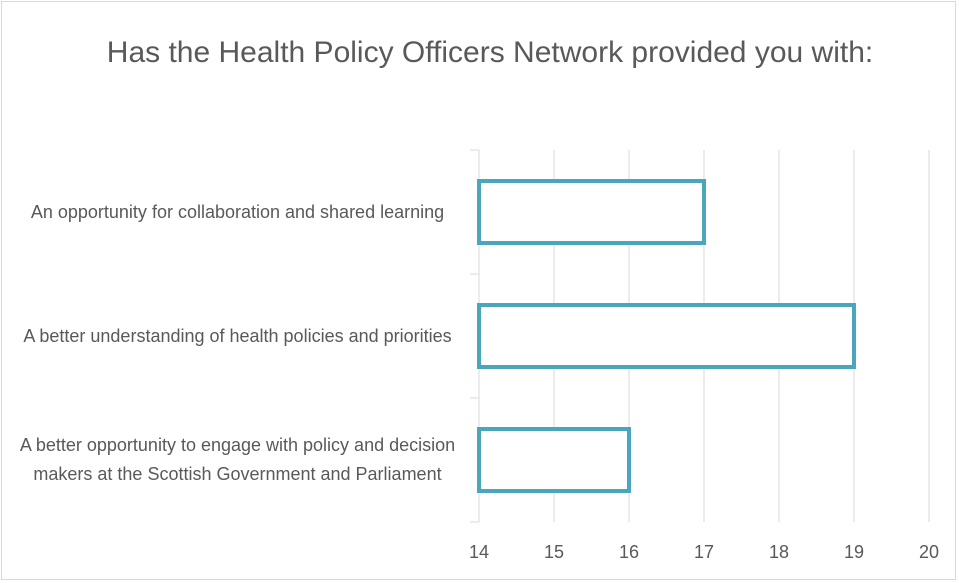 This screenshot has height=583, width=959. Describe the element at coordinates (779, 552) in the screenshot. I see `x-tick-label: 18` at that location.